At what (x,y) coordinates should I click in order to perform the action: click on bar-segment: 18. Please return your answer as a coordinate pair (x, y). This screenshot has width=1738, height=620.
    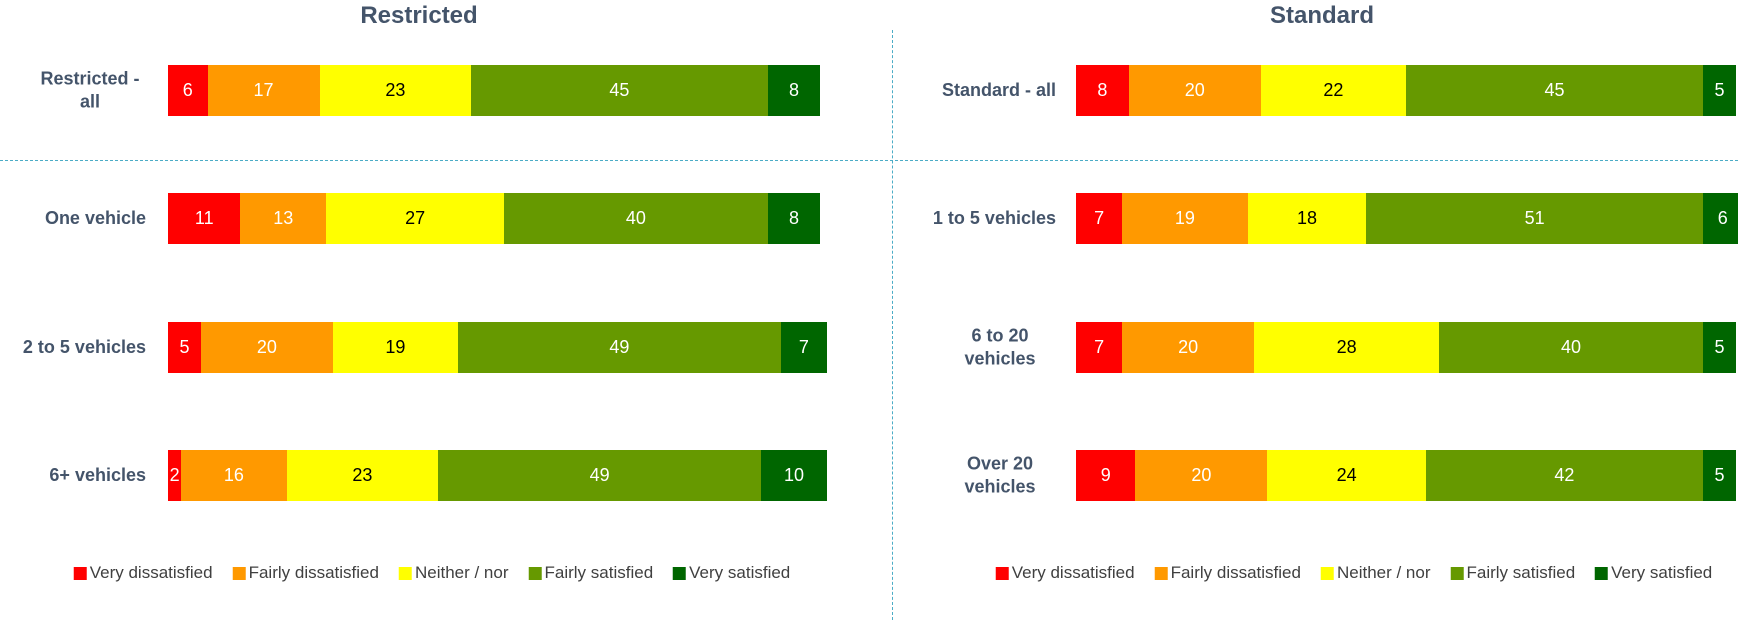
    Looking at the image, I should click on (1307, 218).